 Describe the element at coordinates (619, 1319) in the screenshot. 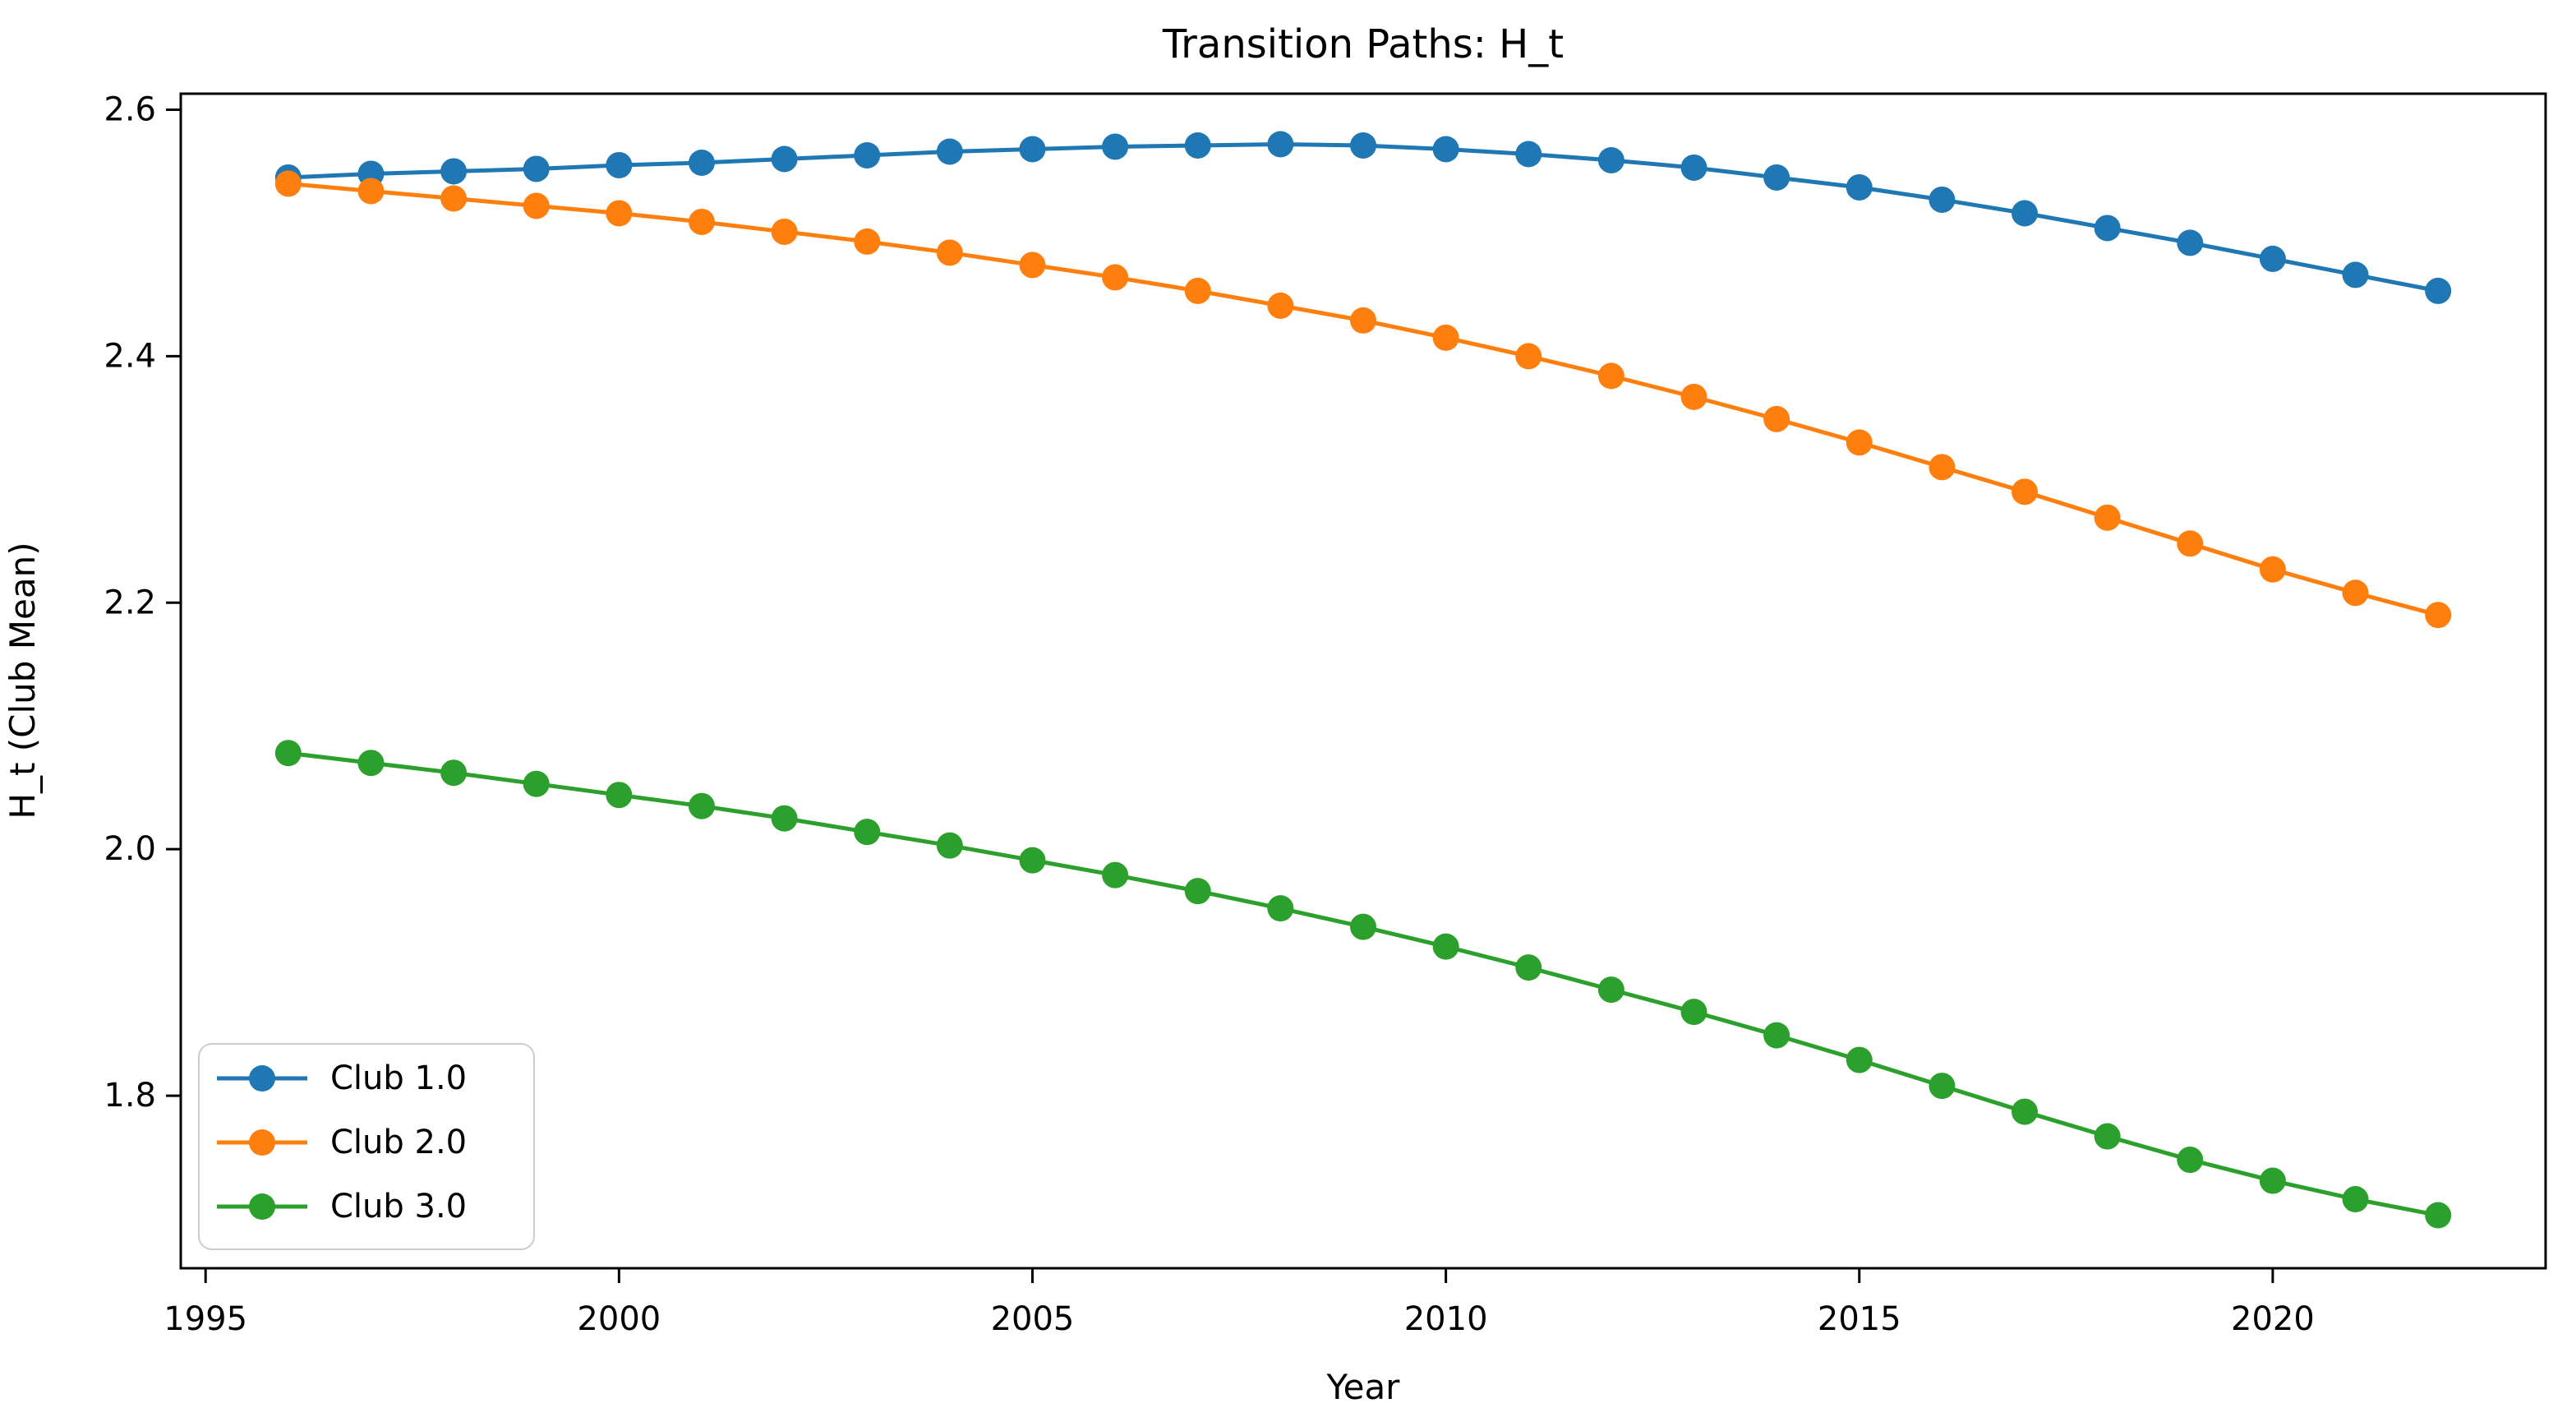

I see `x-tick-label: 2000` at that location.